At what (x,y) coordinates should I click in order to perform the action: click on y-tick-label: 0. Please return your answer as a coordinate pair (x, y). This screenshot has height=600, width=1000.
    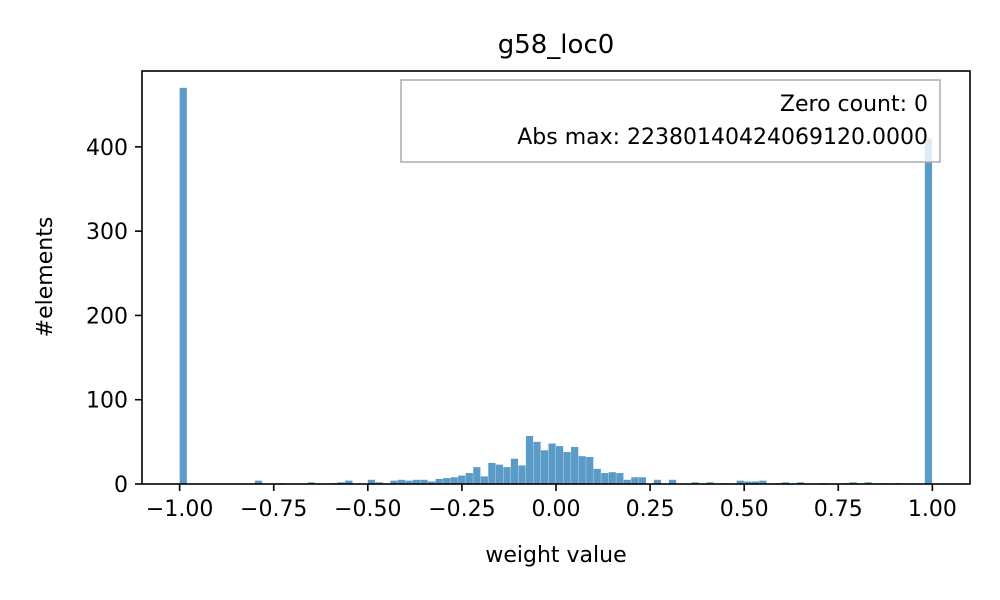
    Looking at the image, I should click on (121, 485).